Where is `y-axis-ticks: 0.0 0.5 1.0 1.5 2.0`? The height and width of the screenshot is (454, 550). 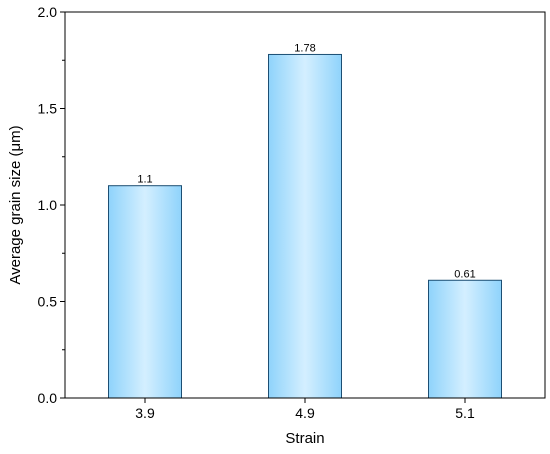 y-axis-ticks: 0.0 0.5 1.0 1.5 2.0 is located at coordinates (51, 205).